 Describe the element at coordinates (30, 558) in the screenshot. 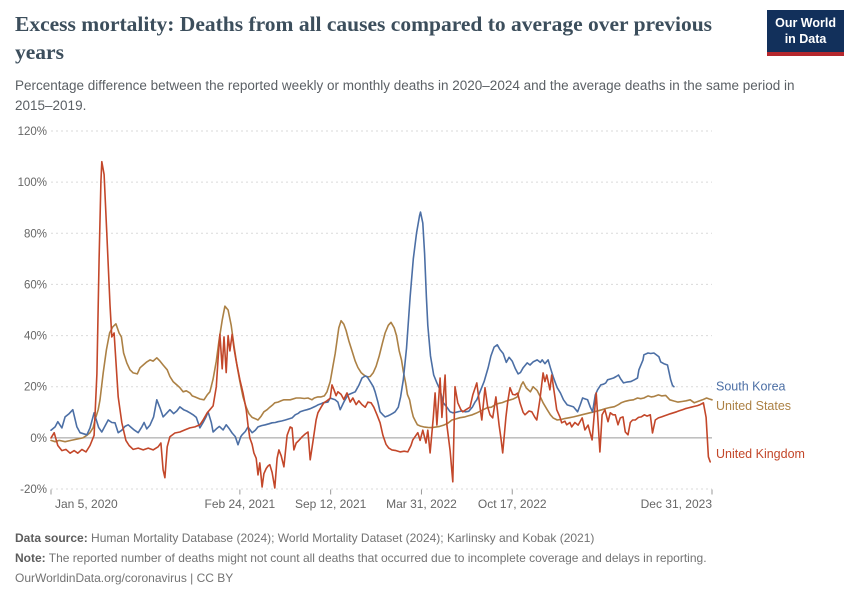

I see `note-label: Note:` at that location.